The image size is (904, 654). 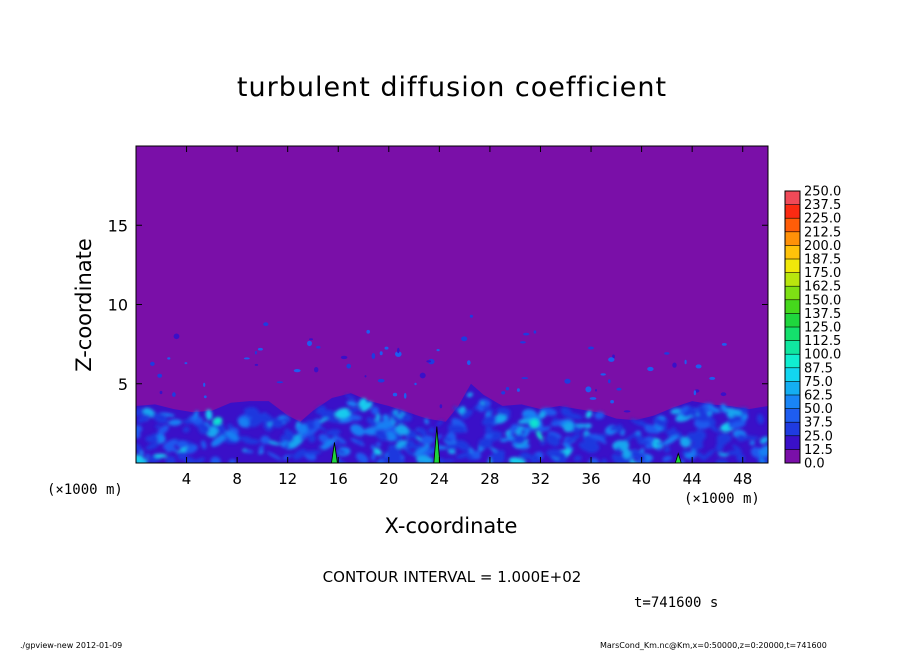 I want to click on x-axis-label: X-coordinate, so click(x=452, y=526).